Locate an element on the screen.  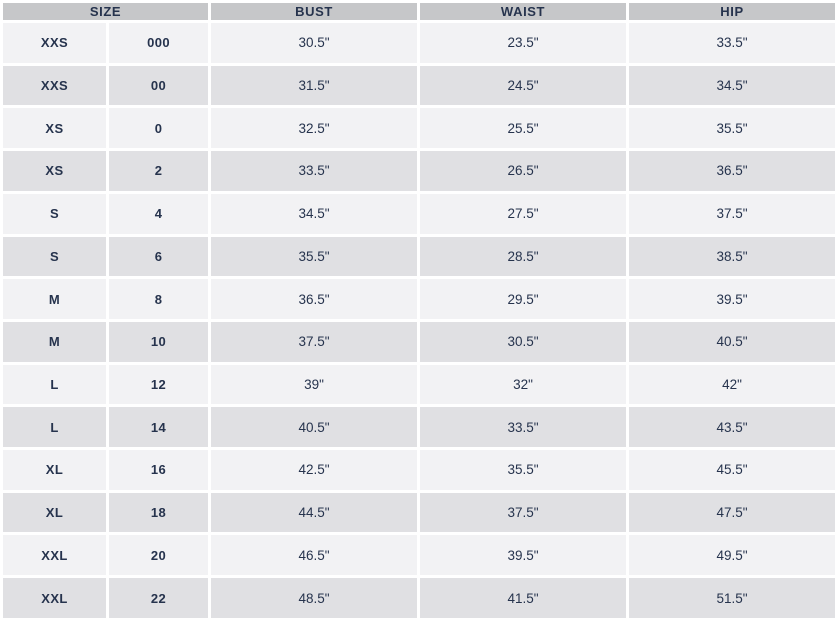
hip-cell: 33.5" is located at coordinates (732, 43).